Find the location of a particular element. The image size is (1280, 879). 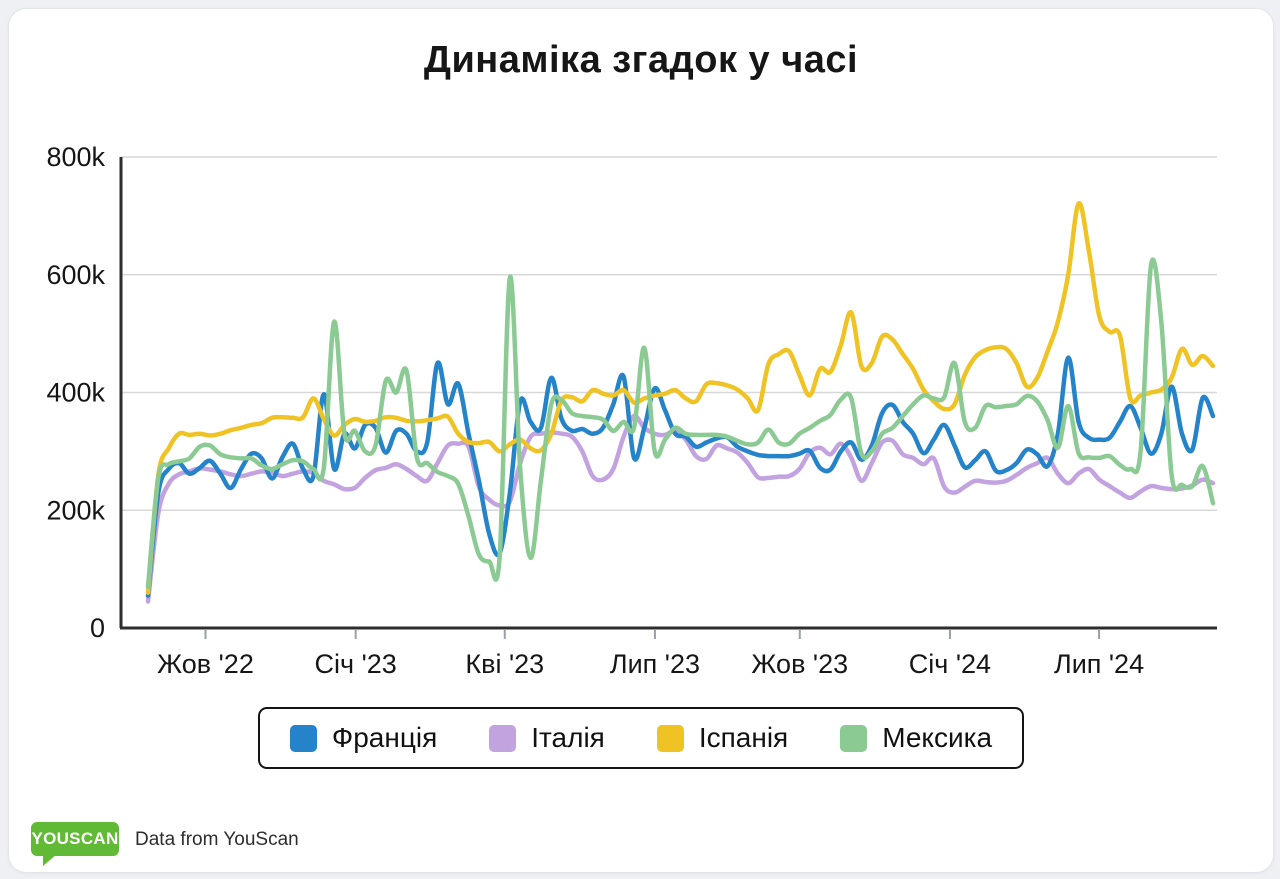

legend-swatch-italy is located at coordinates (503, 738).